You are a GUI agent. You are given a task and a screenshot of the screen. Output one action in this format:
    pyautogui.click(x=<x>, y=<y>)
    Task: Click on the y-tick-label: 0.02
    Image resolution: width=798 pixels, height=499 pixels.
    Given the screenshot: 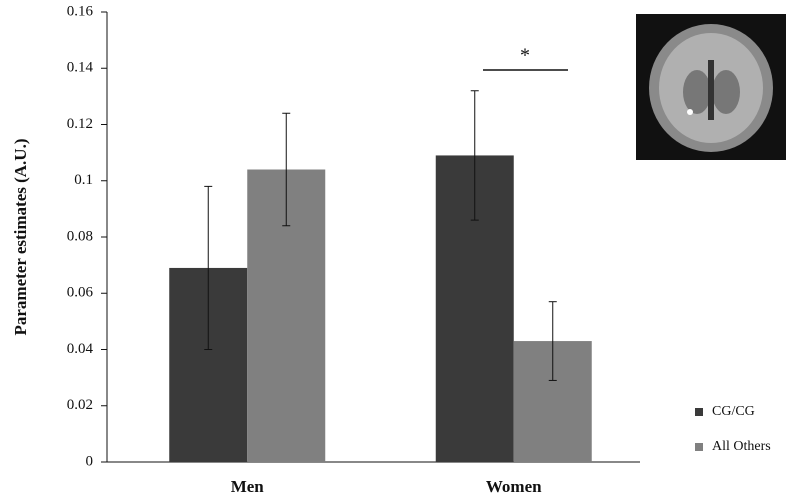 What is the action you would take?
    pyautogui.click(x=80, y=405)
    